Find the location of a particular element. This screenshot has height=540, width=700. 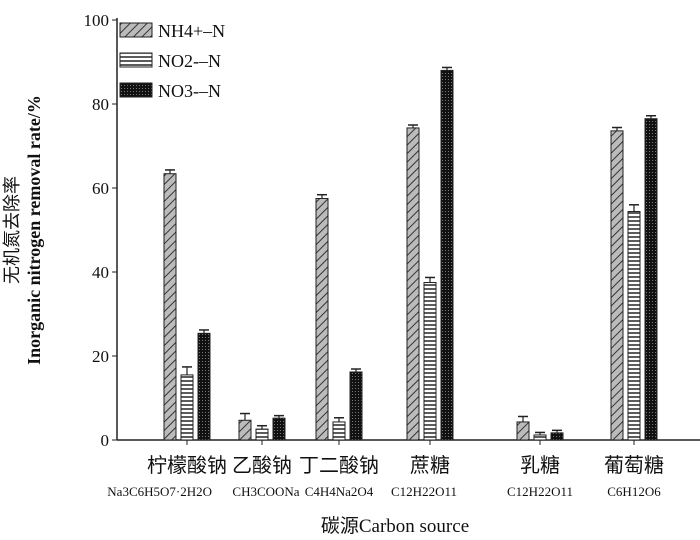

x-tick-label: 乳糖 is located at coordinates (540, 465).